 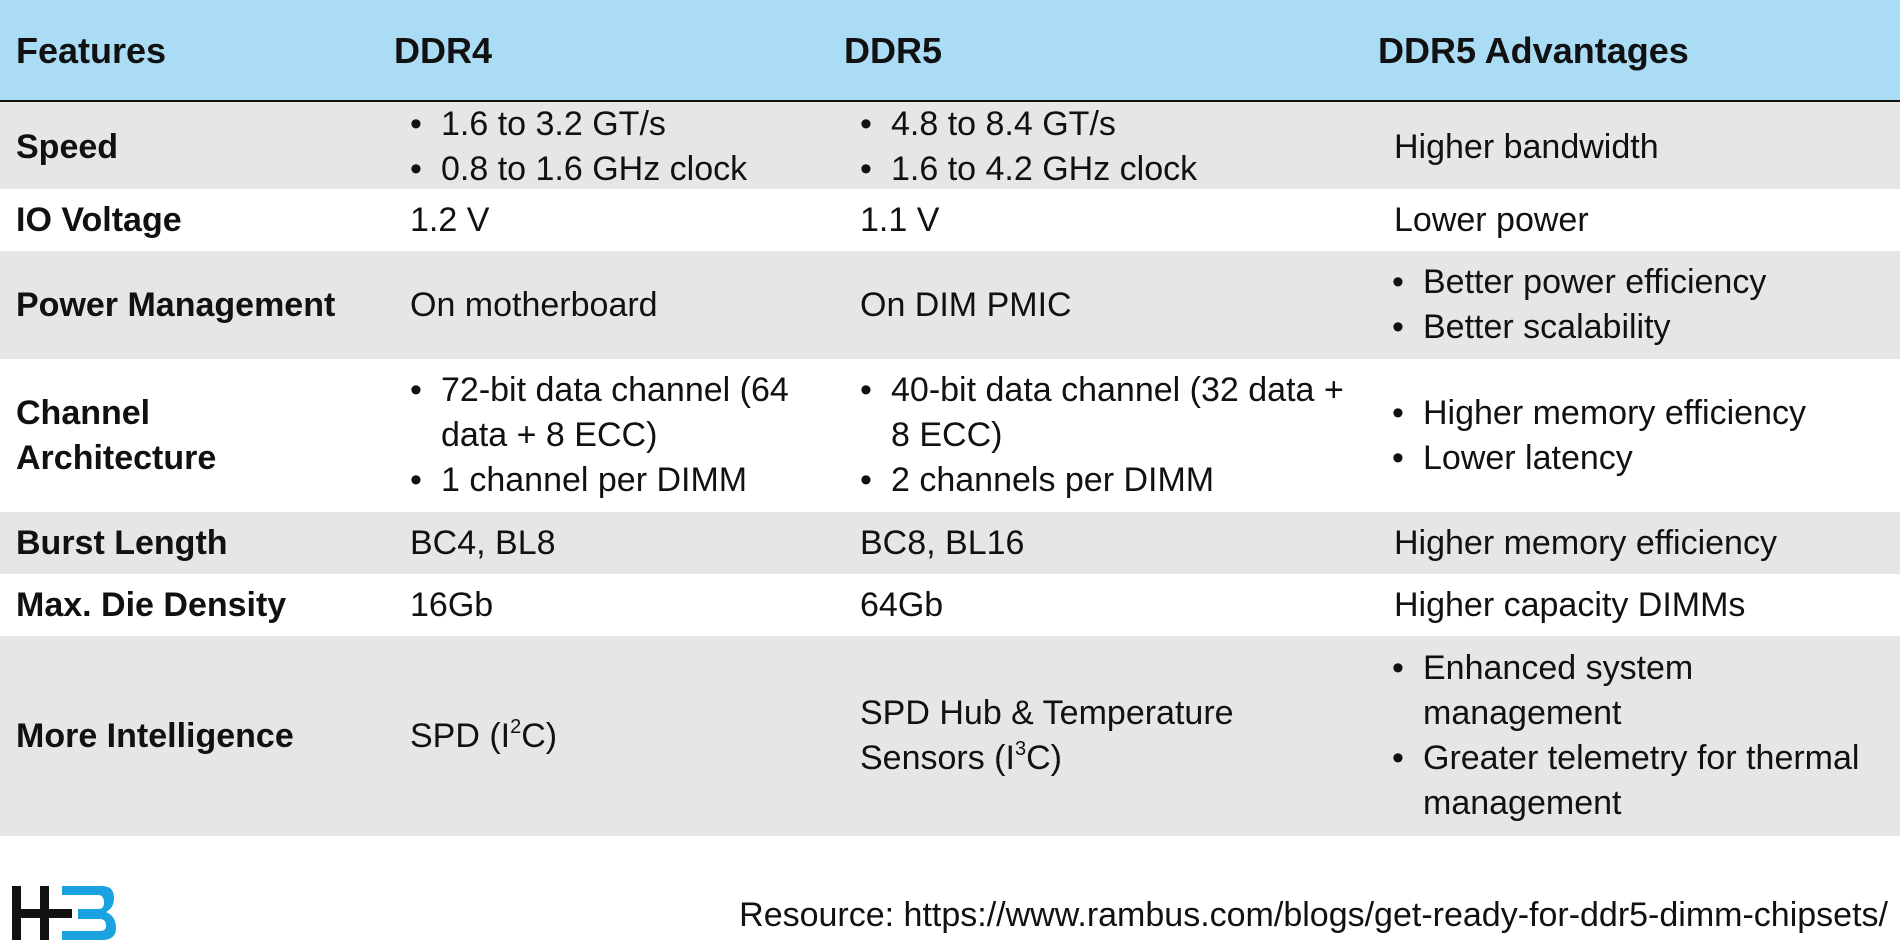 What do you see at coordinates (151, 604) in the screenshot?
I see `feature-label: Max. Die Density` at bounding box center [151, 604].